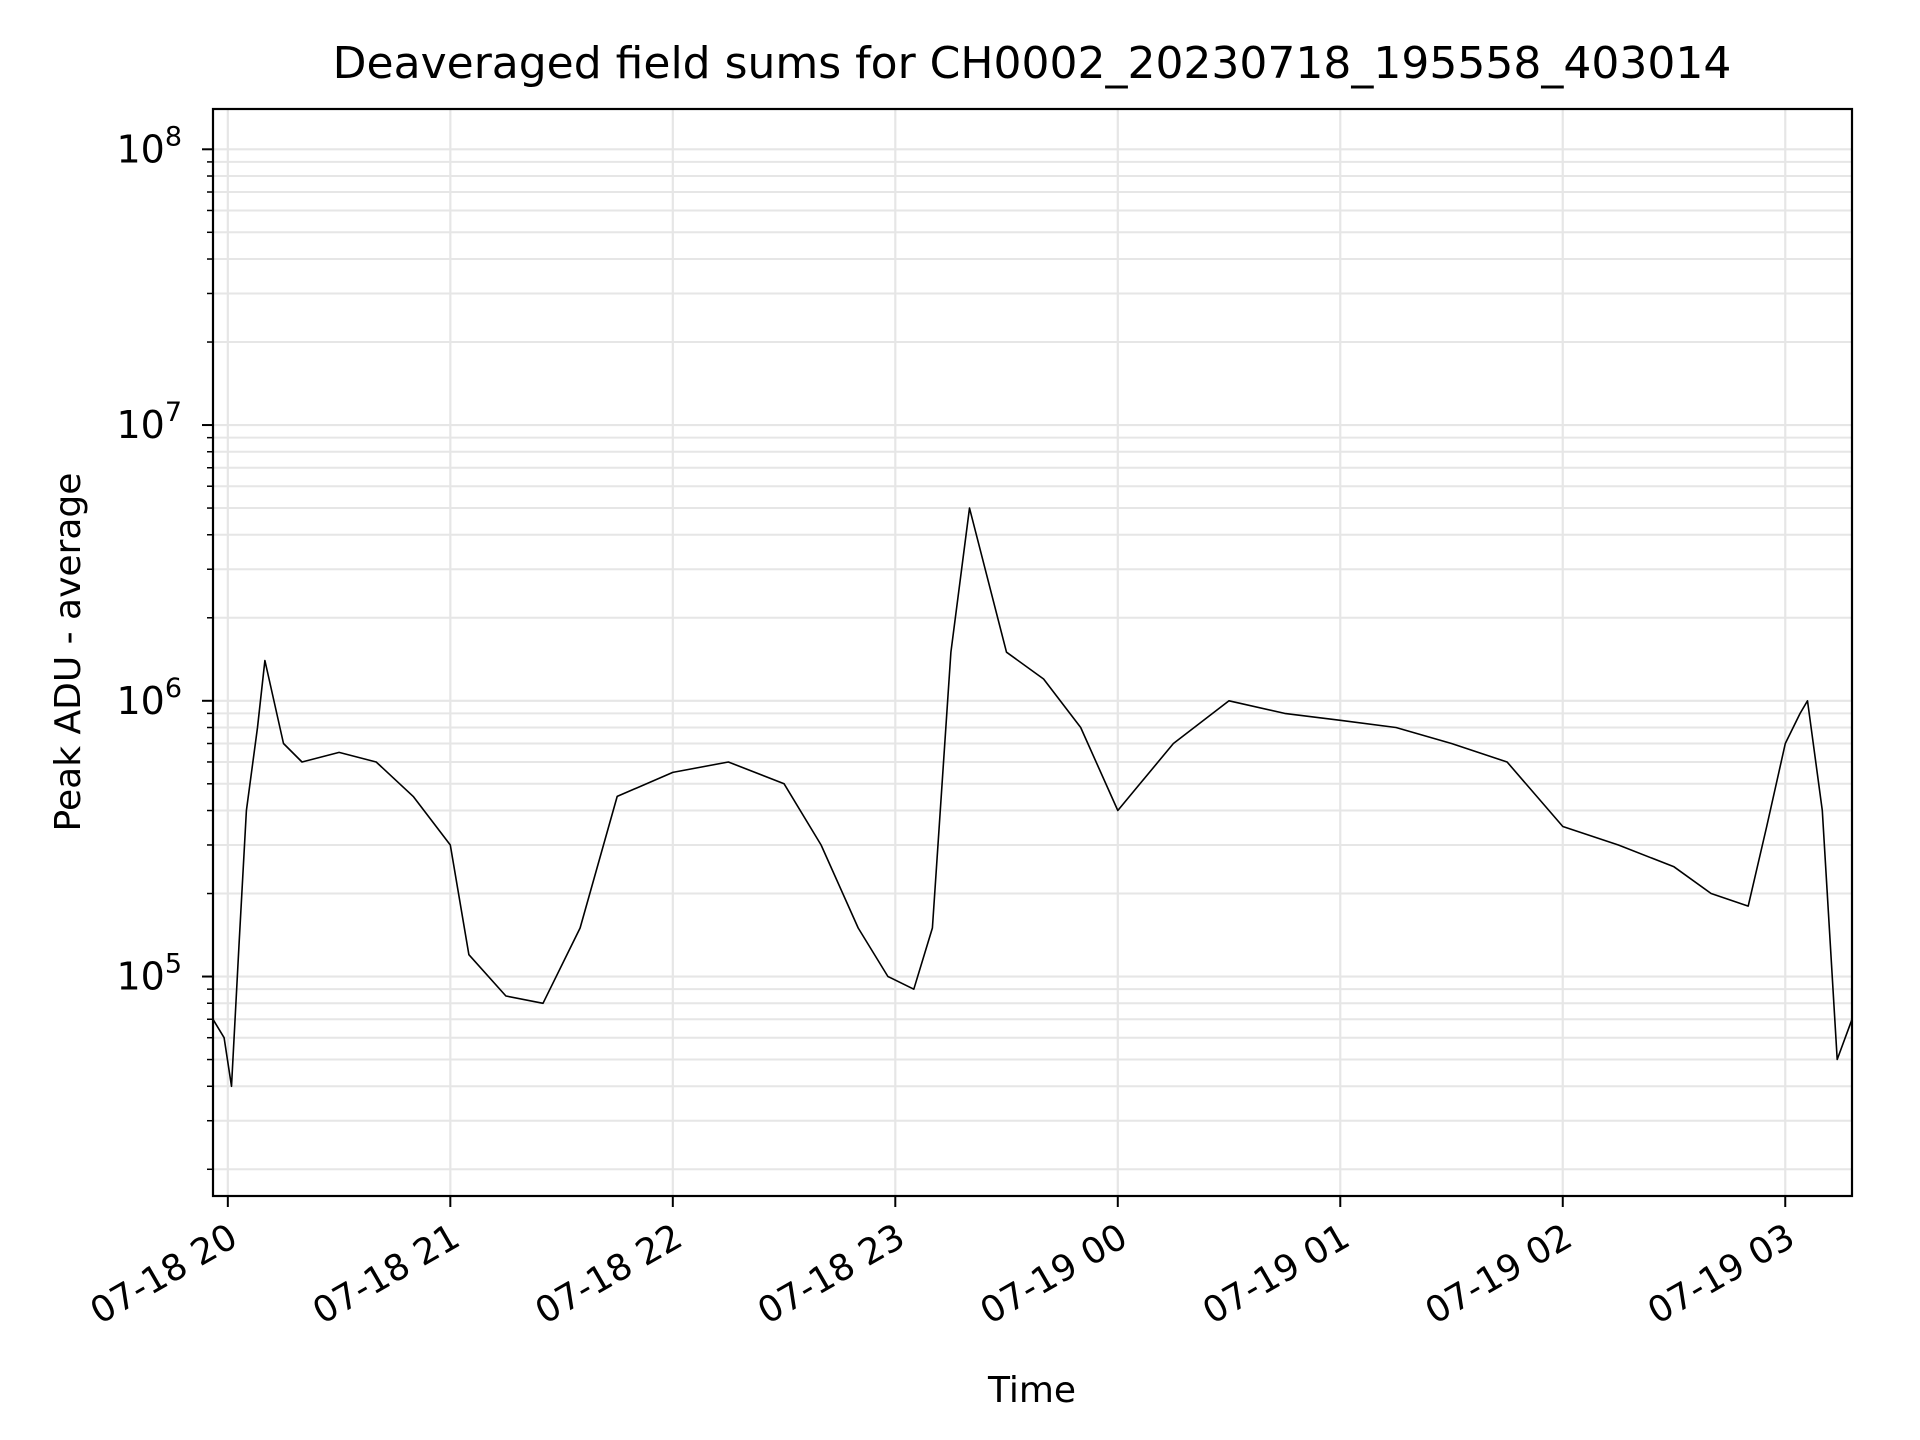 The image size is (1920, 1440). Describe the element at coordinates (68, 652) in the screenshot. I see `y-axis-label: Peak ADU - average` at that location.